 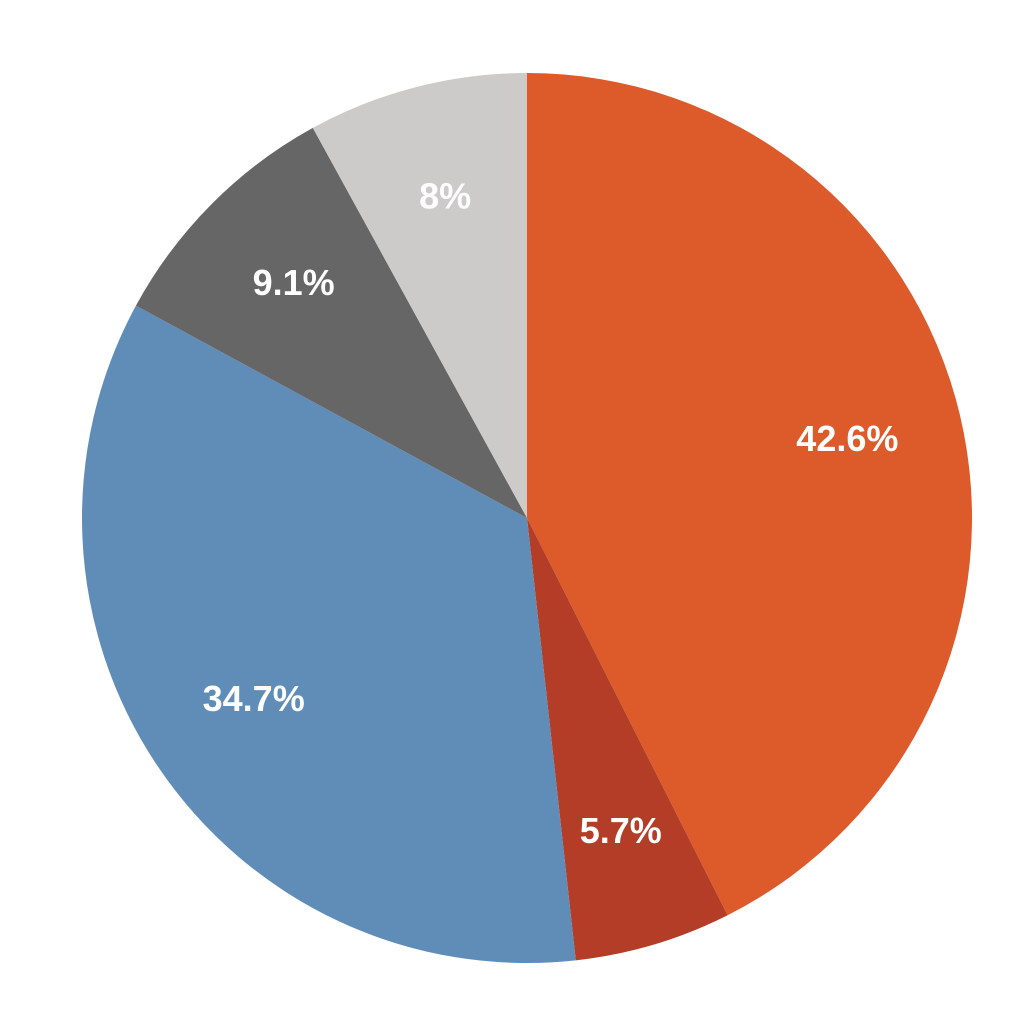 I want to click on data-label: 9.1%, so click(x=294, y=282).